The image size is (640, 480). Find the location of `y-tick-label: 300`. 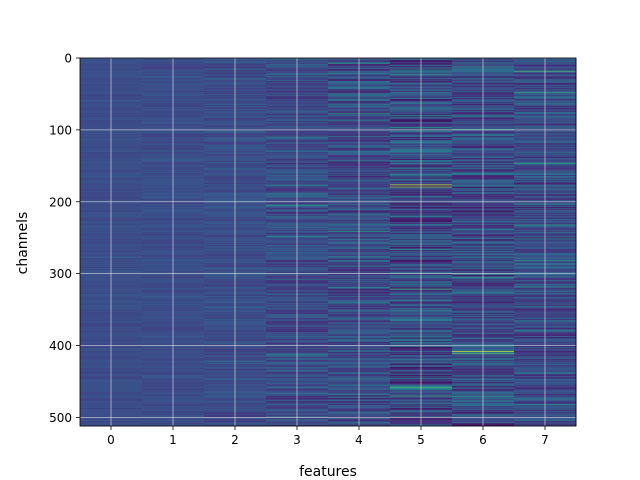

y-tick-label: 300 is located at coordinates (60, 274).